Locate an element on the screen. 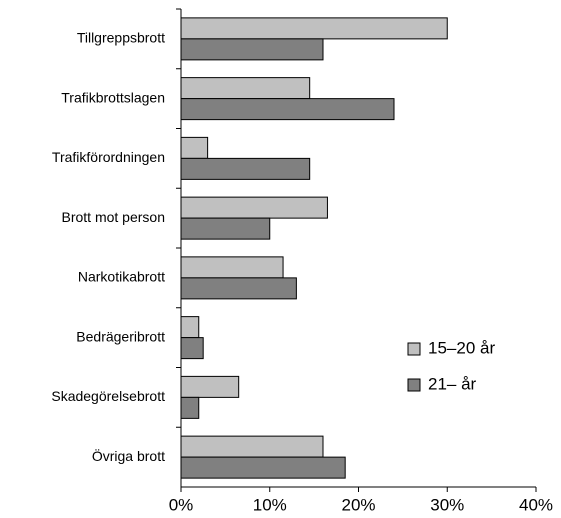 The height and width of the screenshot is (518, 561). x-tick-label: 40% is located at coordinates (536, 504).